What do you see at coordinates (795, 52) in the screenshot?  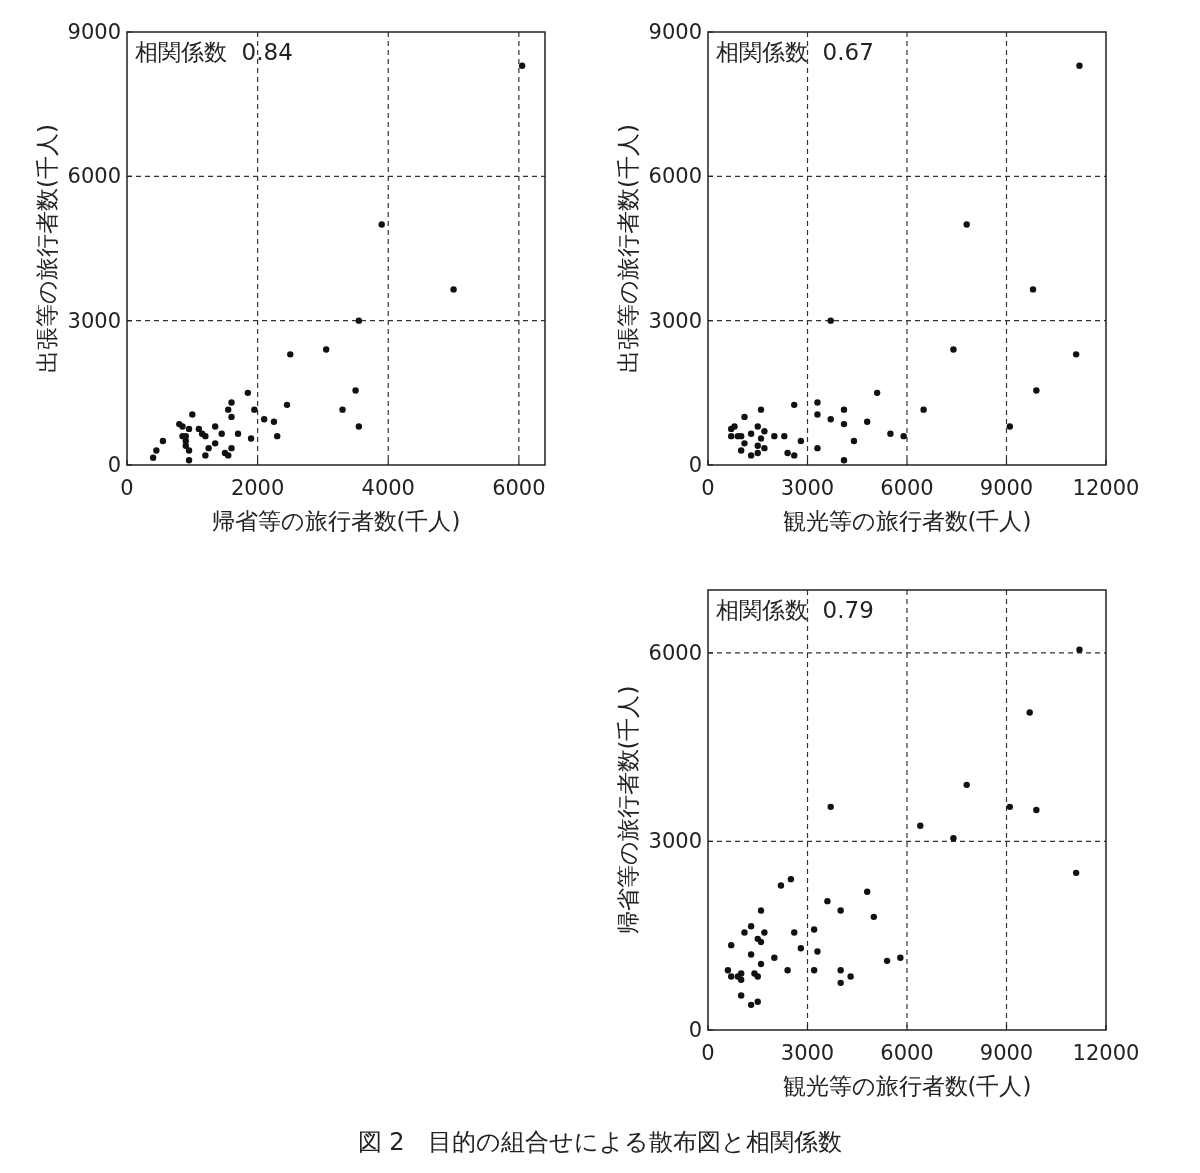 I see `annotation: 相関係数 0.67` at bounding box center [795, 52].